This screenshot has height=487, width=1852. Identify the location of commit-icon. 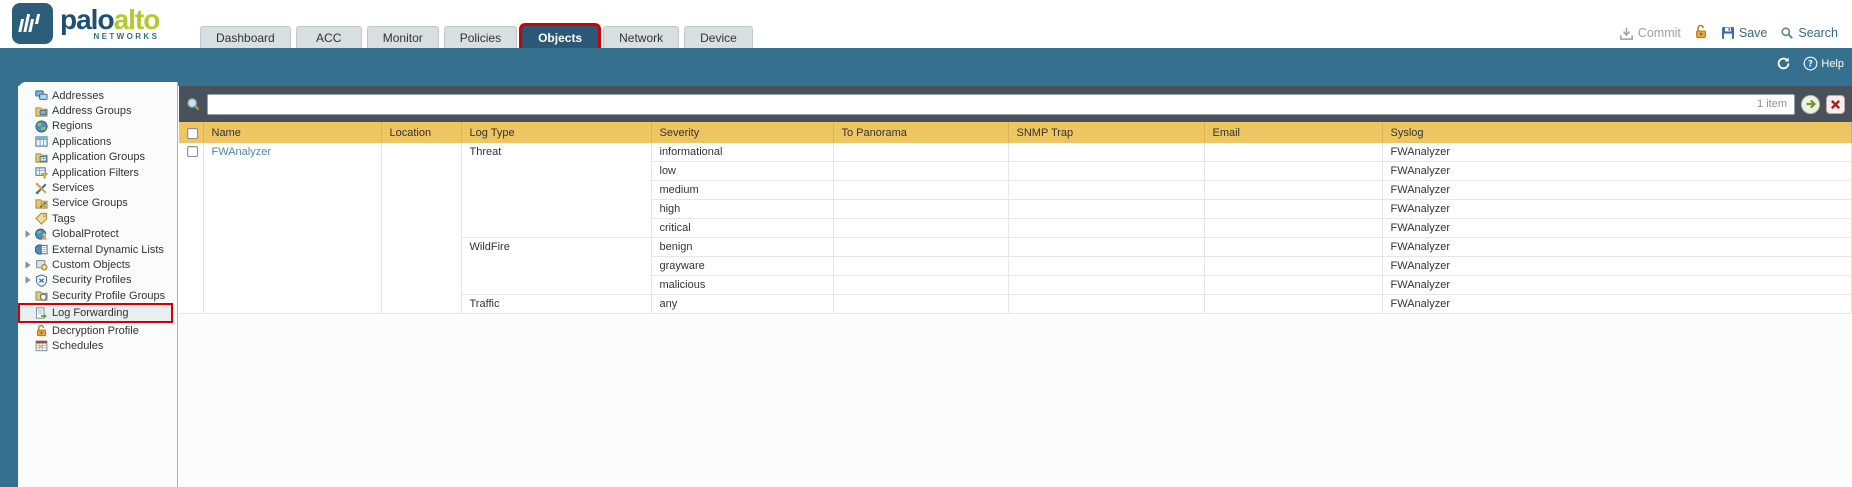
(1626, 33).